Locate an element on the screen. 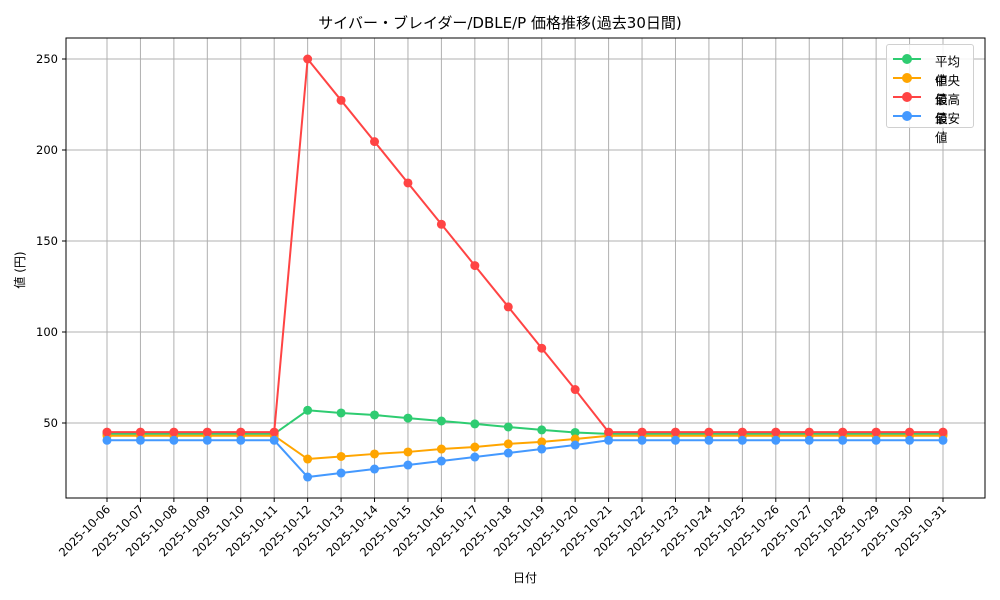 The image size is (1000, 600). legend-label: 最高値 is located at coordinates (948, 109).